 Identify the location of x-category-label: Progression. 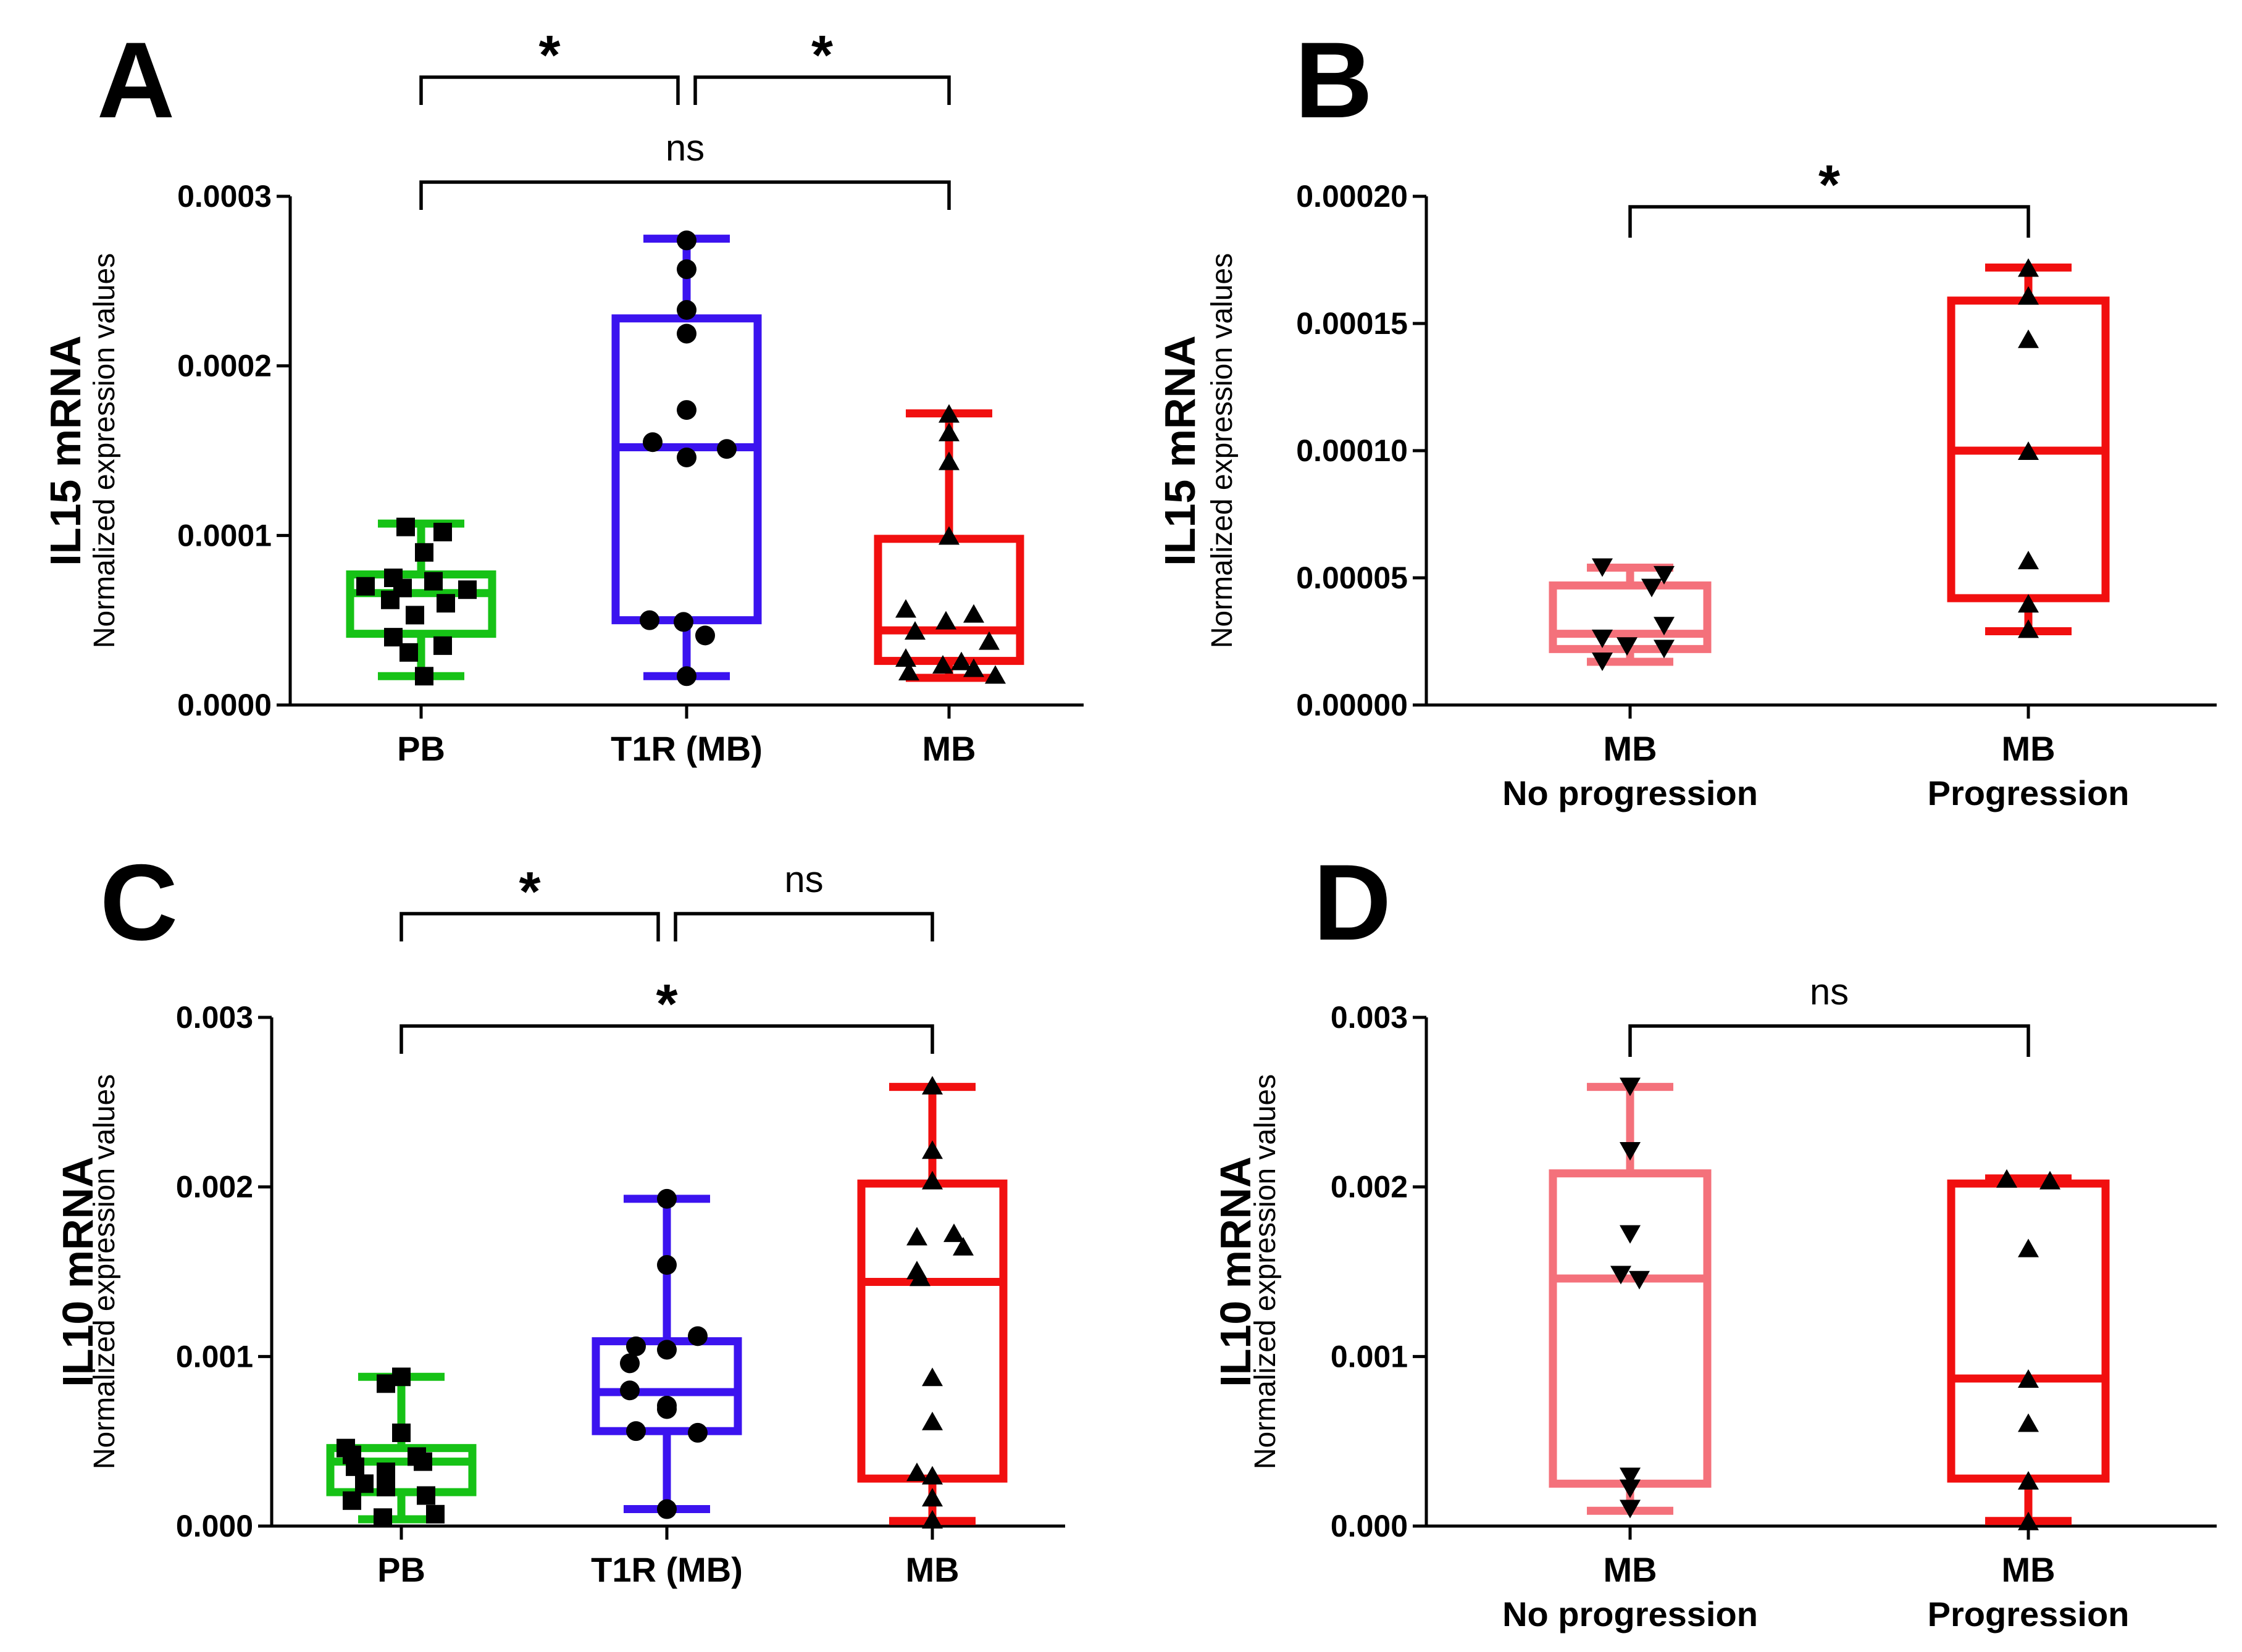
(2029, 793).